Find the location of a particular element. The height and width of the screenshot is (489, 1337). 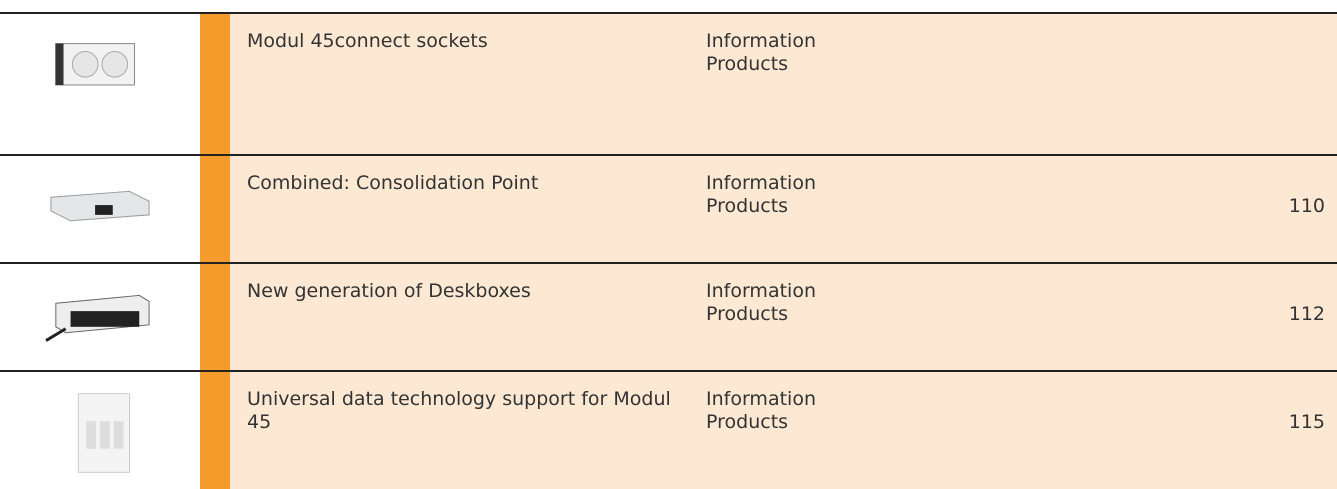

page-number: 115 is located at coordinates (1306, 422).